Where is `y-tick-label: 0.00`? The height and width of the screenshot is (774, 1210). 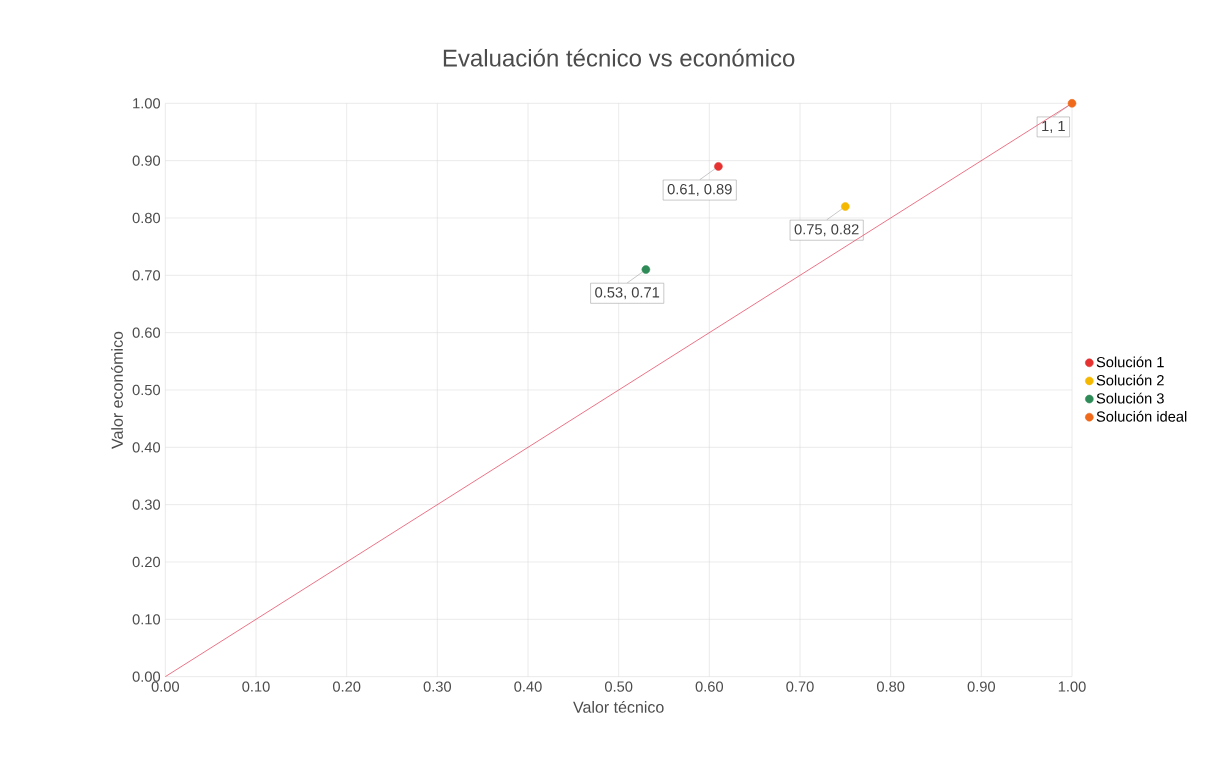 y-tick-label: 0.00 is located at coordinates (146, 676).